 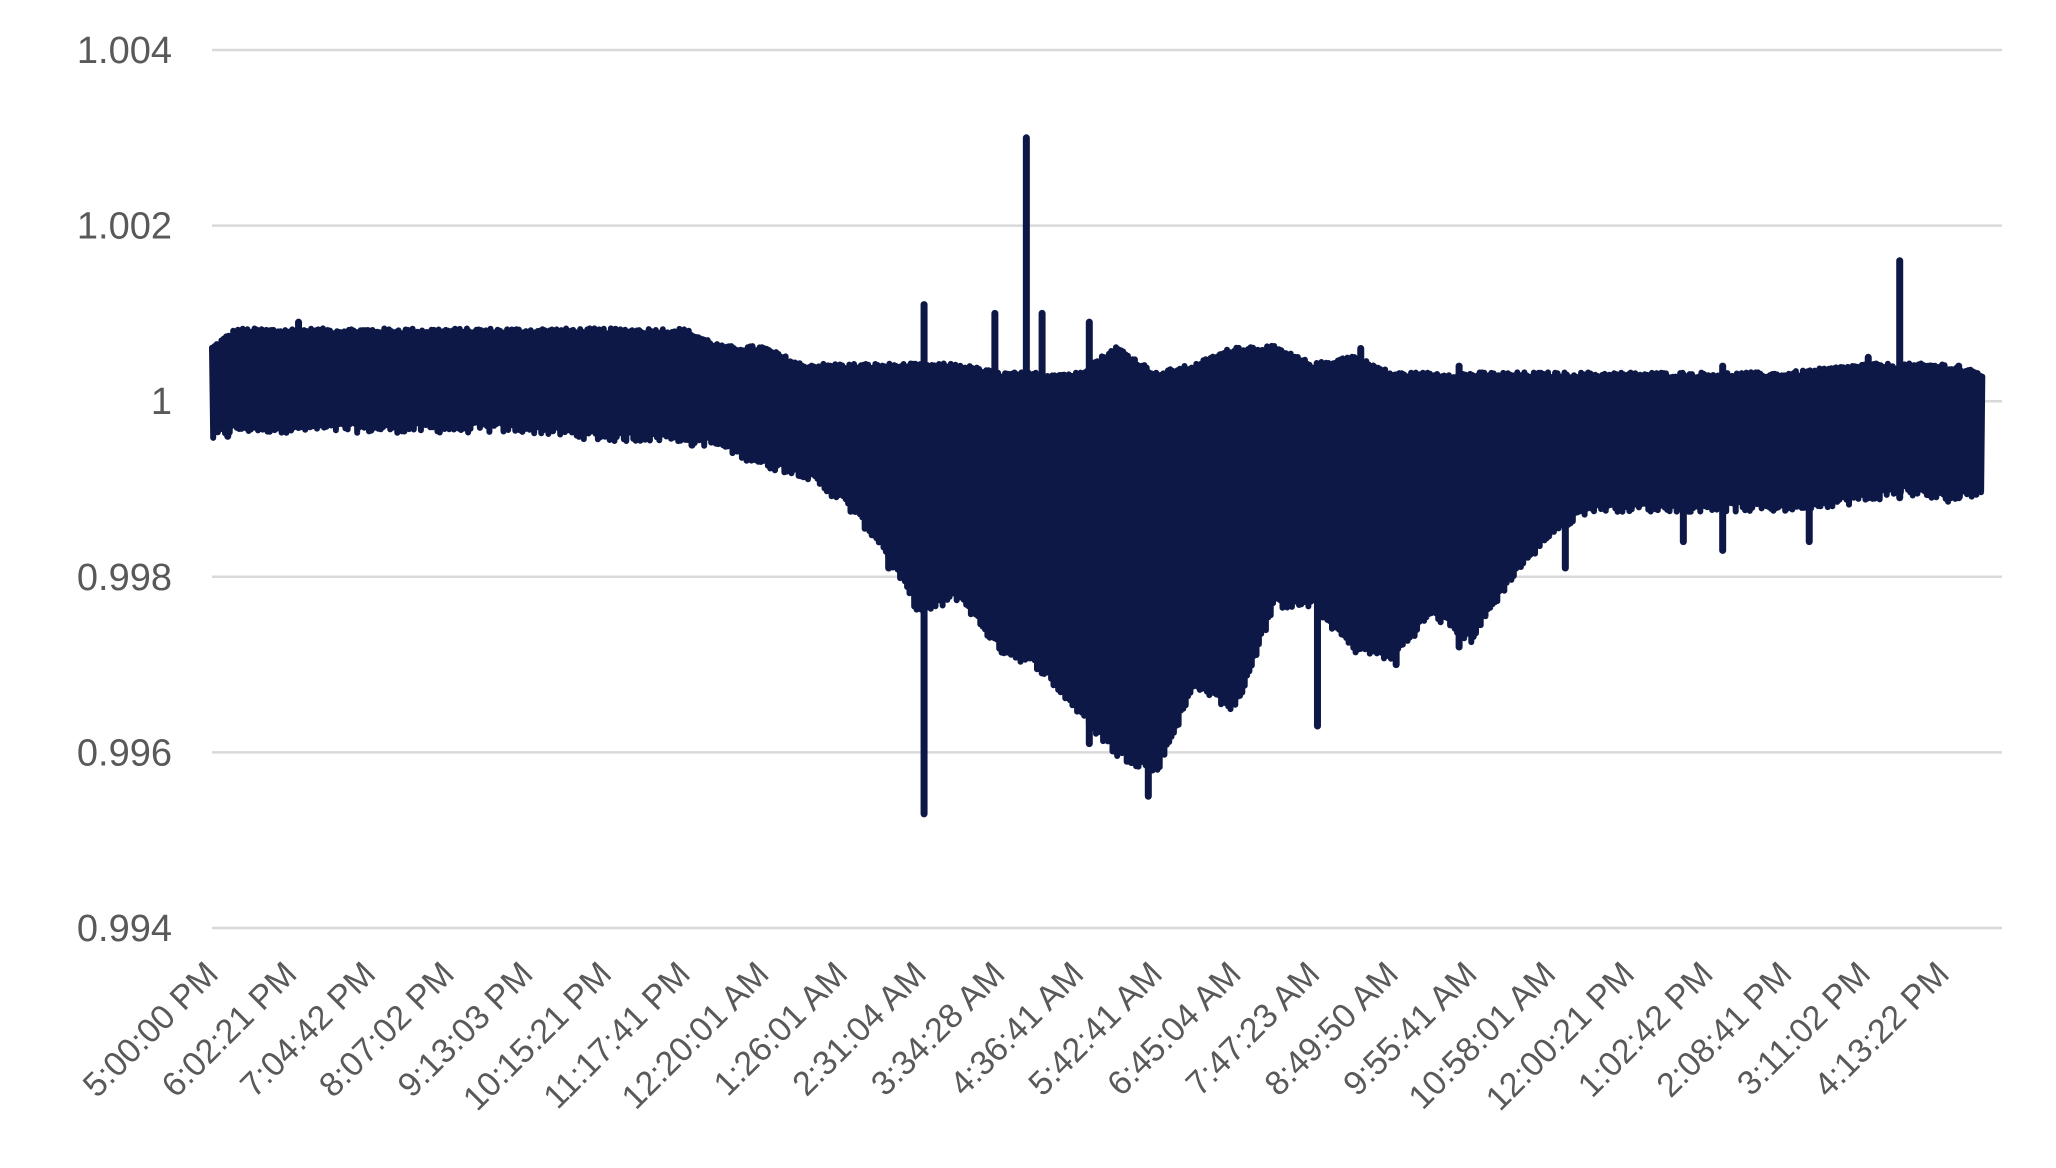 What do you see at coordinates (124, 929) in the screenshot?
I see `y-tick-label: 0.994` at bounding box center [124, 929].